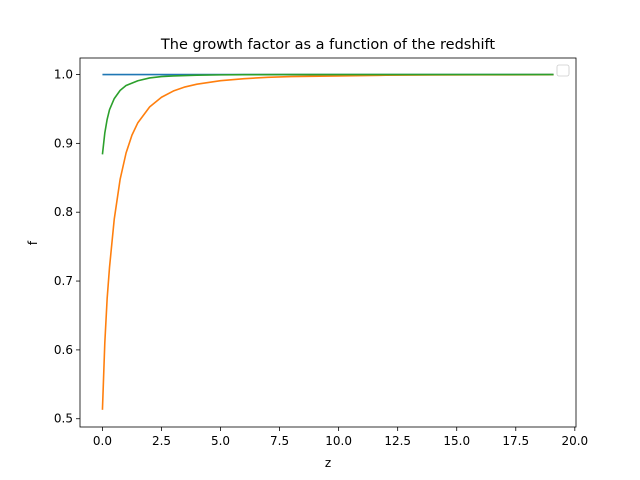 This screenshot has height=480, width=640. What do you see at coordinates (456, 441) in the screenshot?
I see `x-tick-label: 15.0` at bounding box center [456, 441].